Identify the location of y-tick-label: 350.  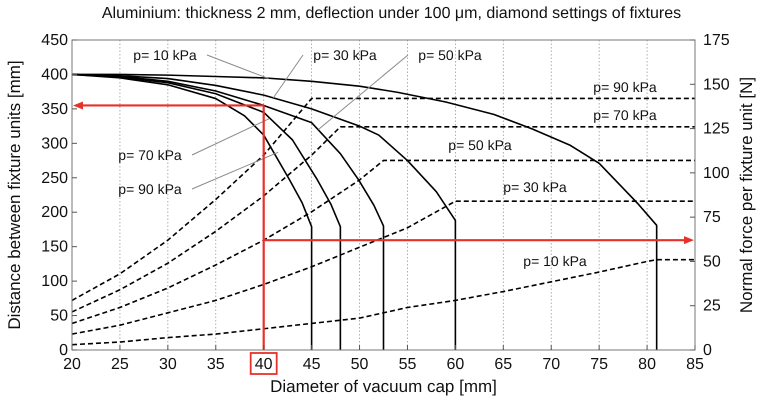
(54, 109).